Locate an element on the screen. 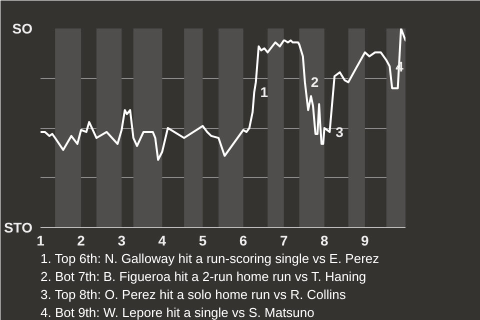 The width and height of the screenshot is (480, 320). text: SO is located at coordinates (22, 28).